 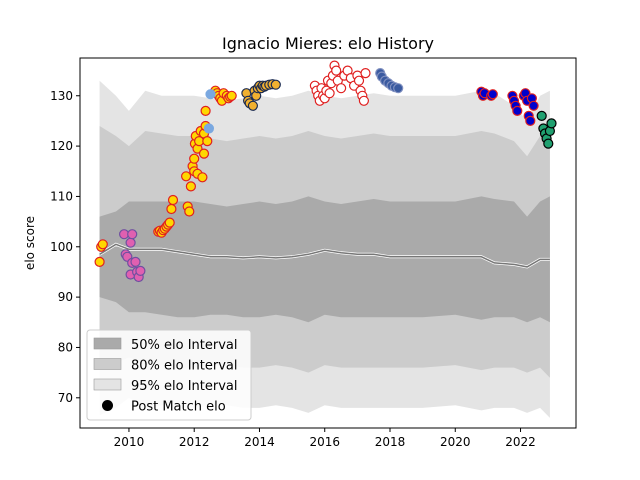 What do you see at coordinates (194, 442) in the screenshot?
I see `x-tick-label: 2012` at bounding box center [194, 442].